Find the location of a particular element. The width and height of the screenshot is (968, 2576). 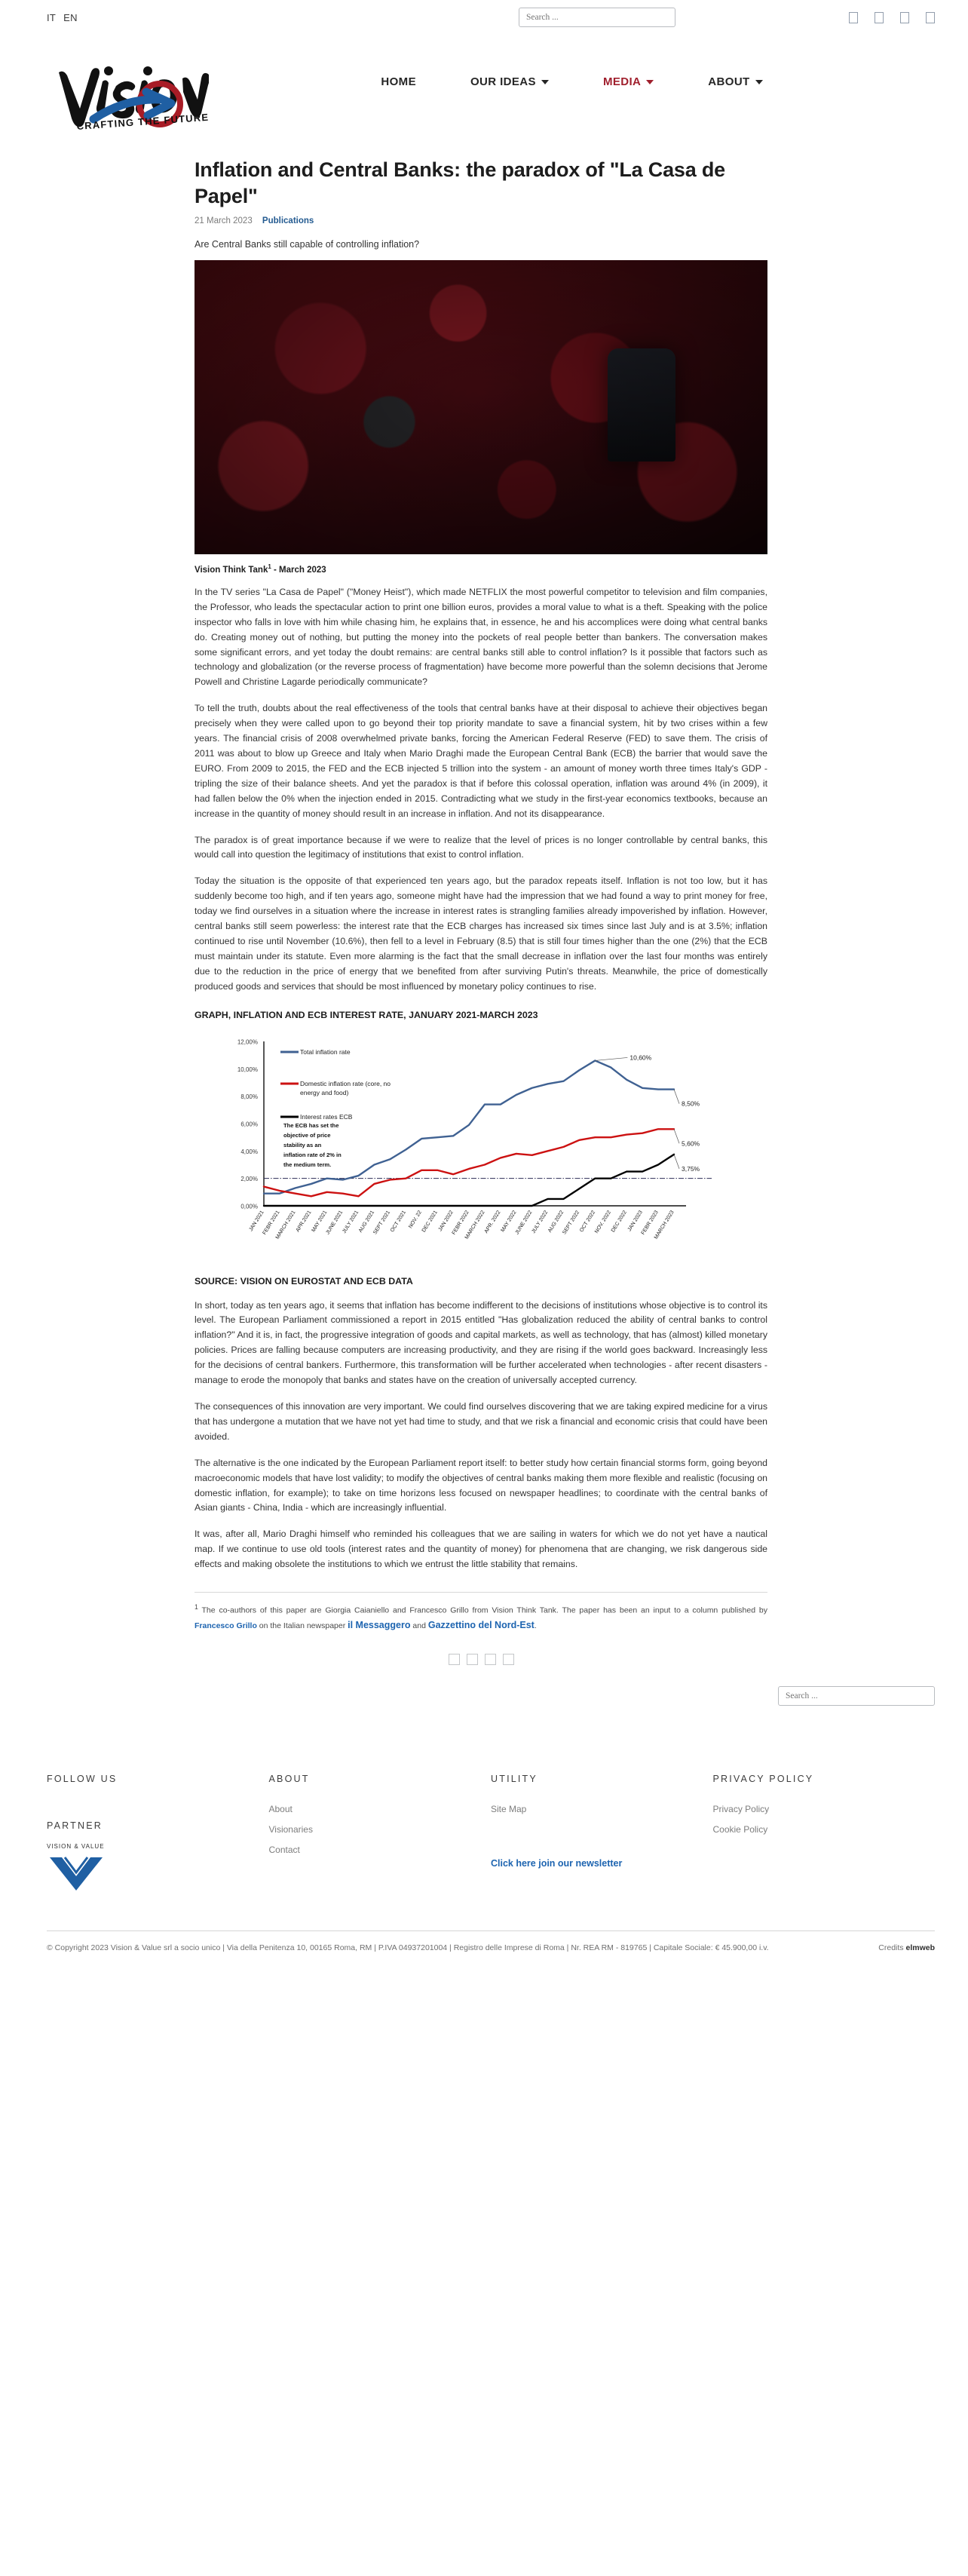

svg-text: 0,00% is located at coordinates (249, 1206).